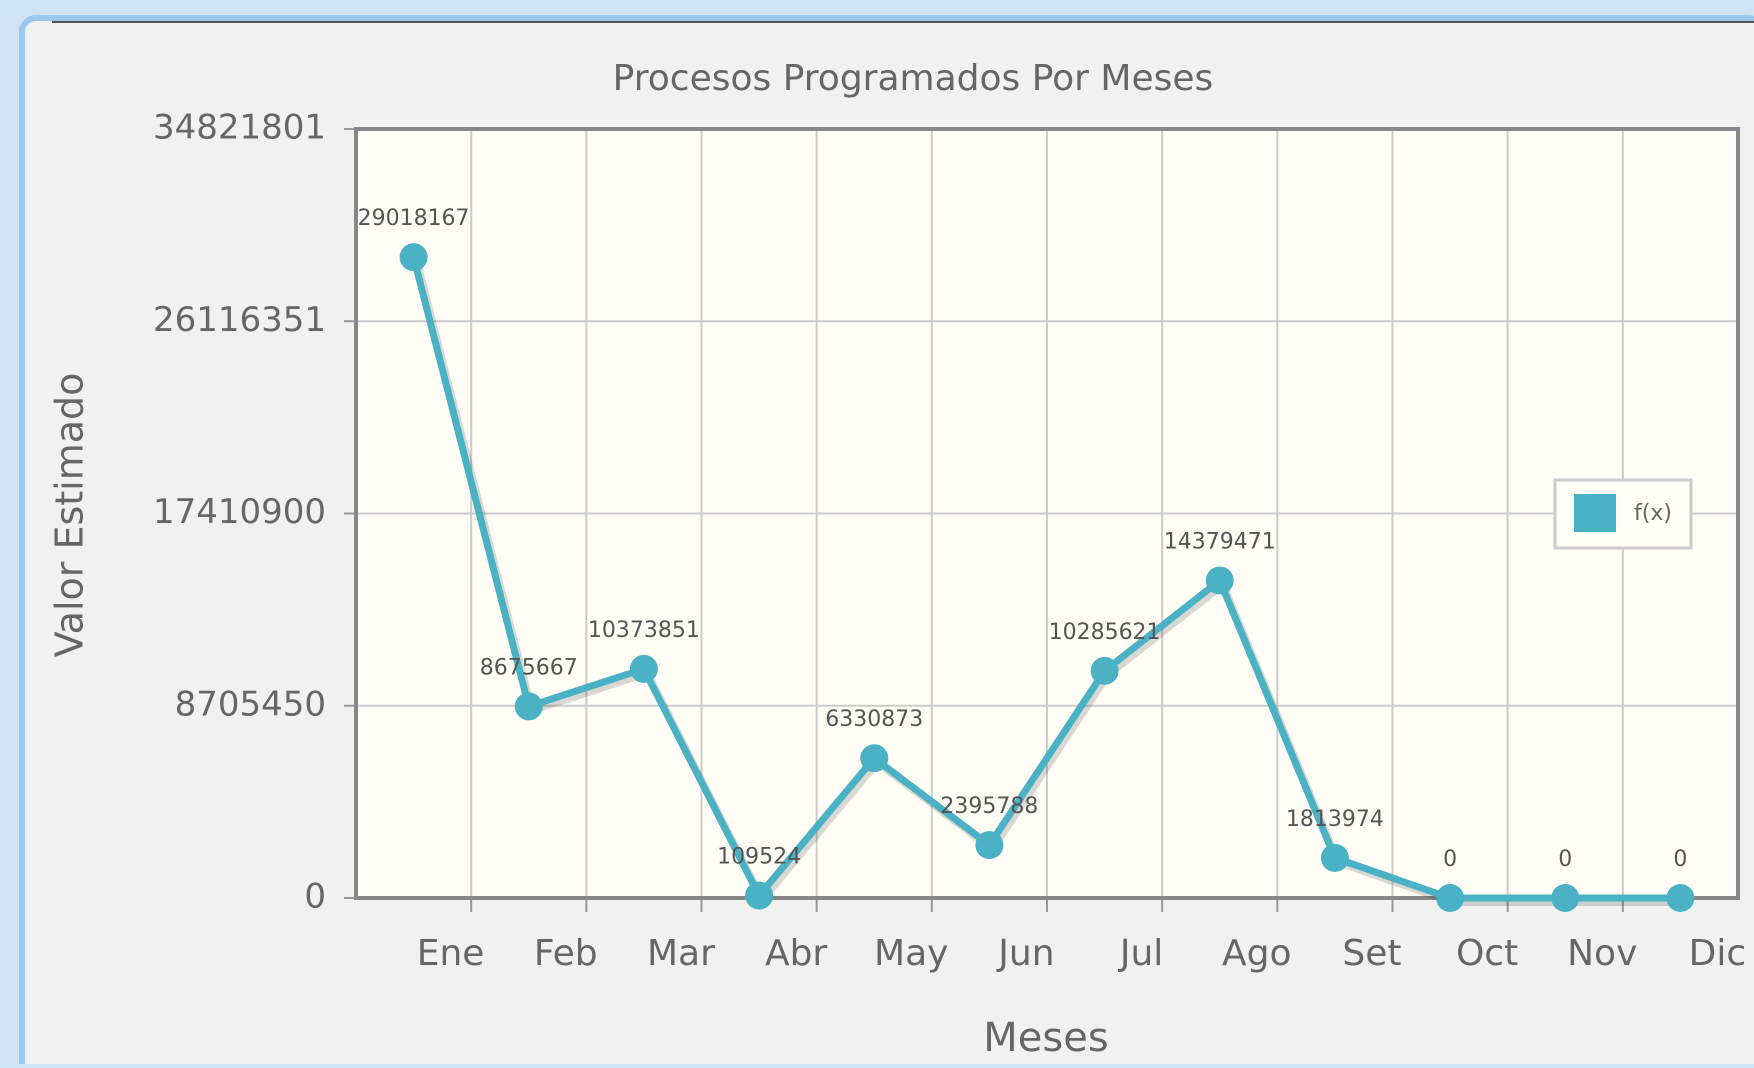 The height and width of the screenshot is (1068, 1754). Describe the element at coordinates (1602, 953) in the screenshot. I see `x-tick-label: Nov` at that location.